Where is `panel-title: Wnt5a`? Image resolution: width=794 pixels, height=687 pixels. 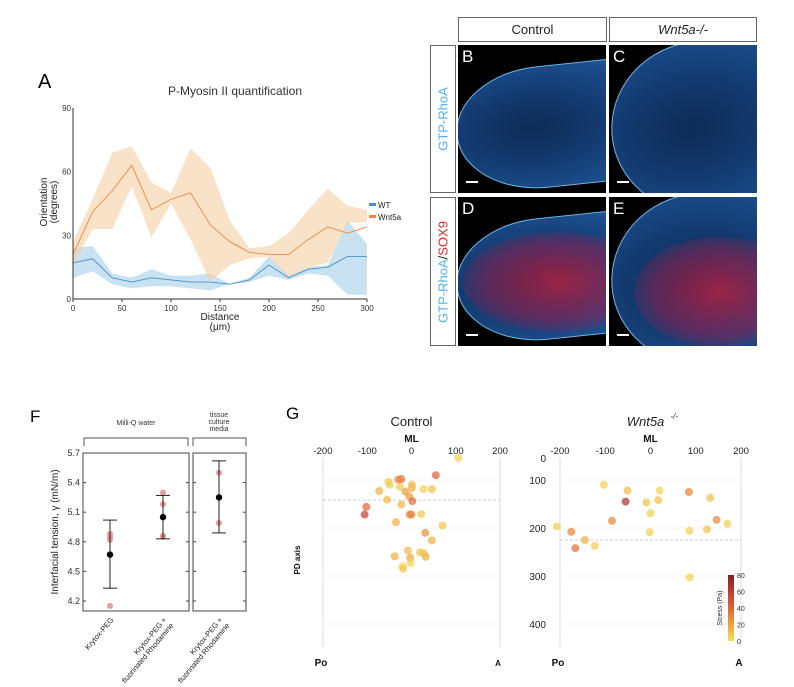
panel-title: Wnt5a is located at coordinates (646, 421).